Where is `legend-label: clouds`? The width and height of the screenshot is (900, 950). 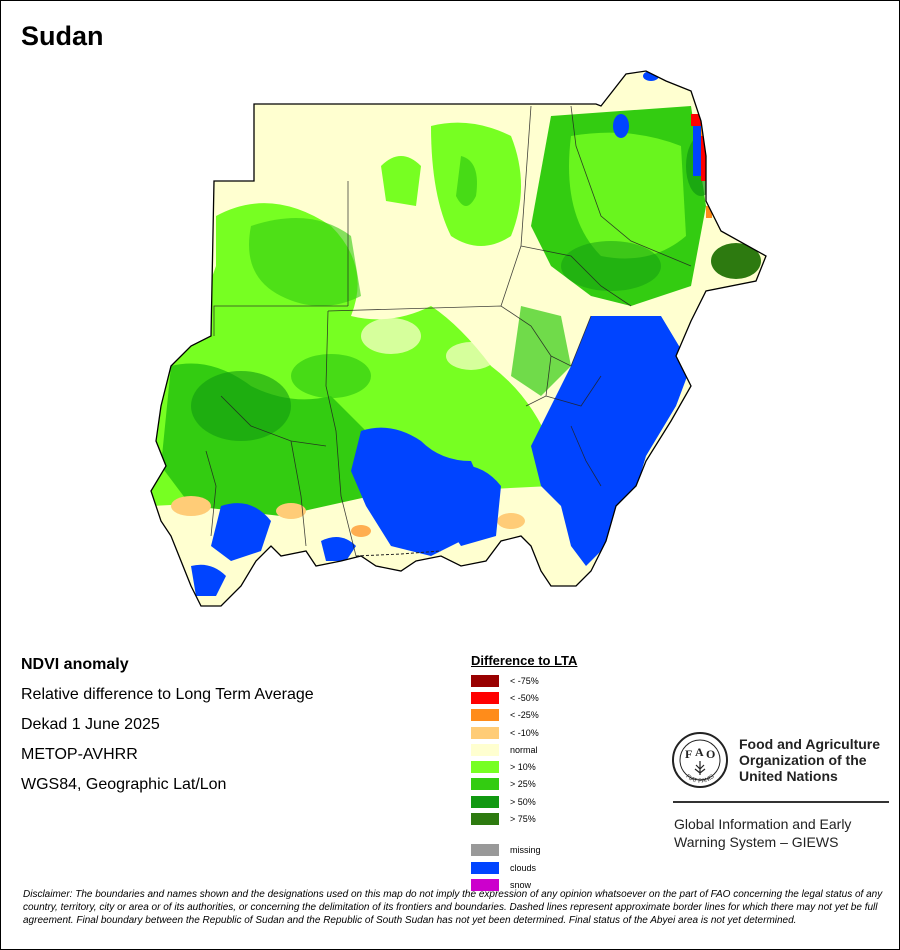 legend-label: clouds is located at coordinates (523, 867).